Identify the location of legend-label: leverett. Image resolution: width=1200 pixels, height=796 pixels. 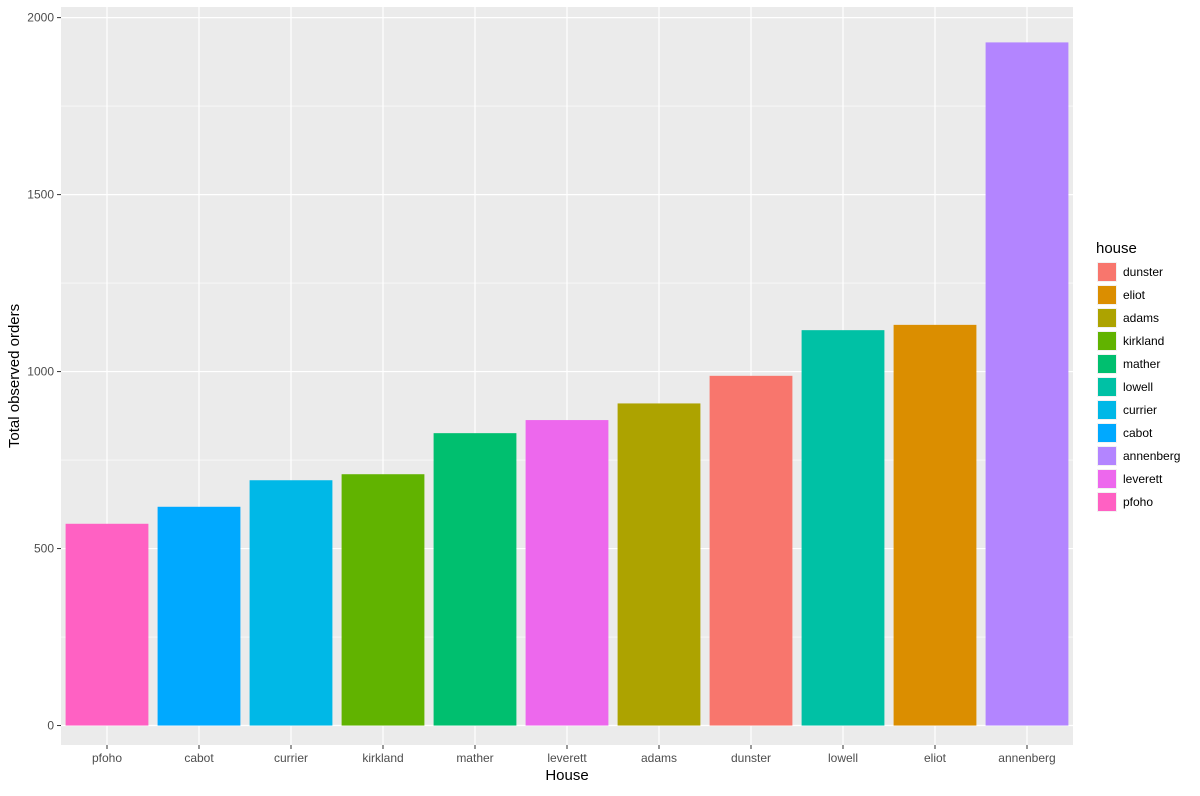
(1143, 479).